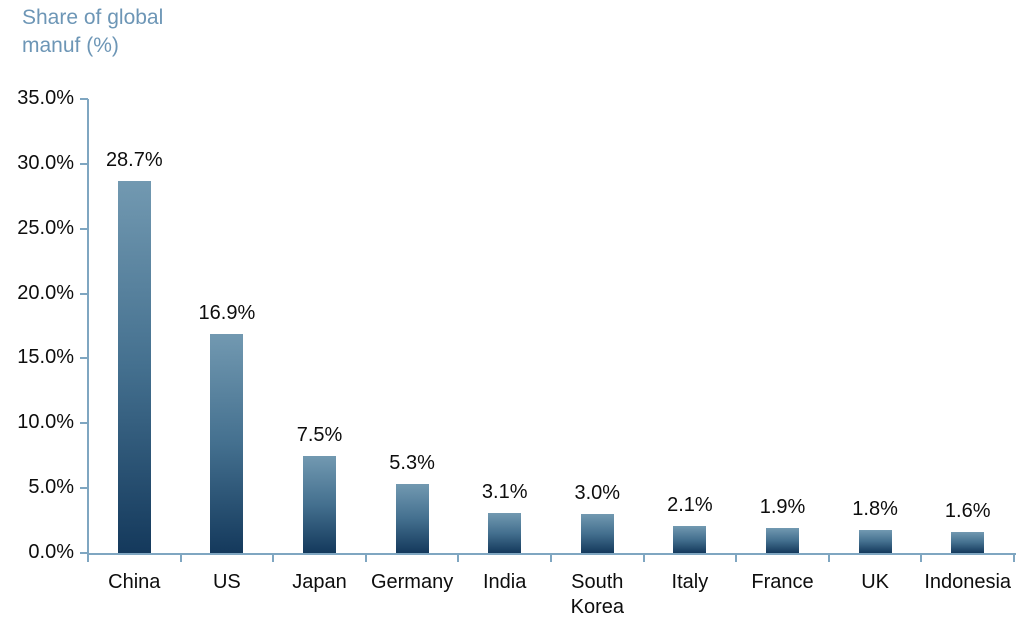 The image size is (1024, 629). What do you see at coordinates (690, 539) in the screenshot?
I see `bar-italy` at bounding box center [690, 539].